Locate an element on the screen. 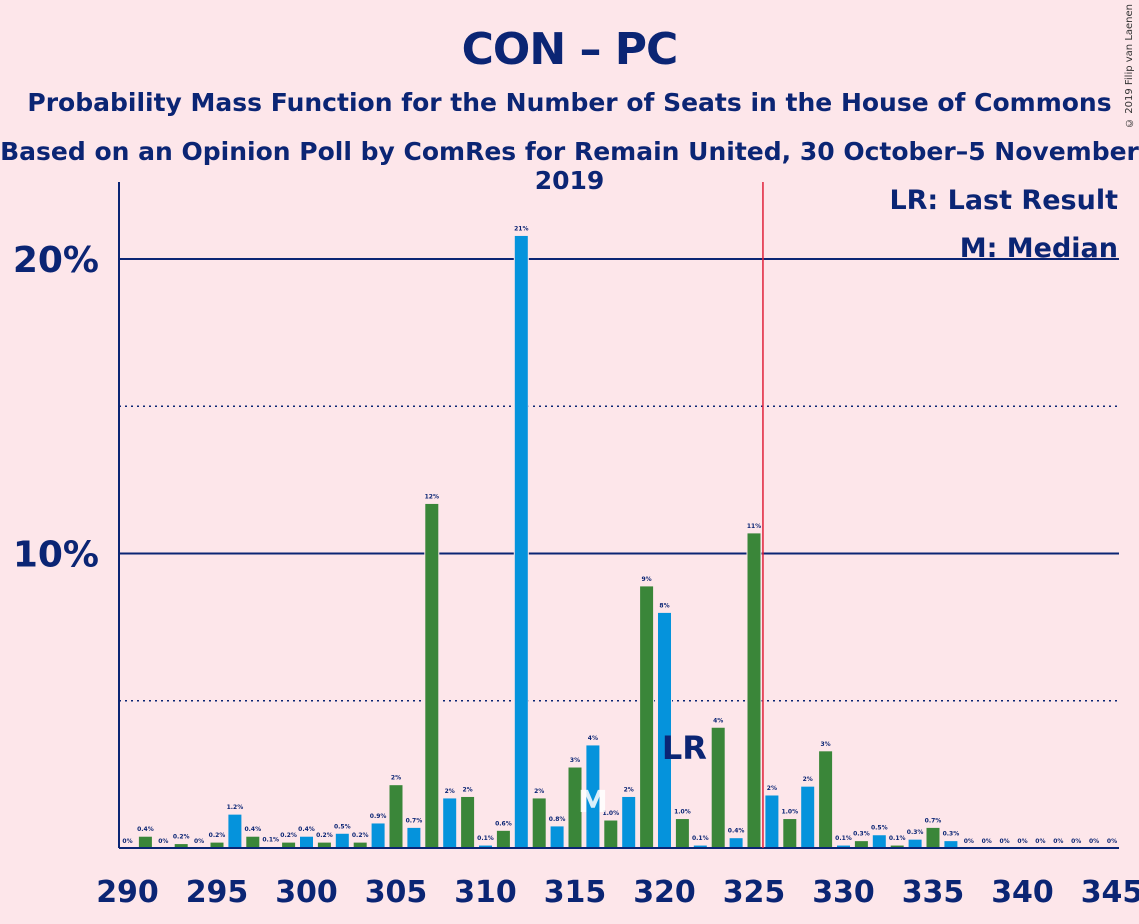 This screenshot has height=924, width=1139. bar-data-label: 12% is located at coordinates (432, 496).